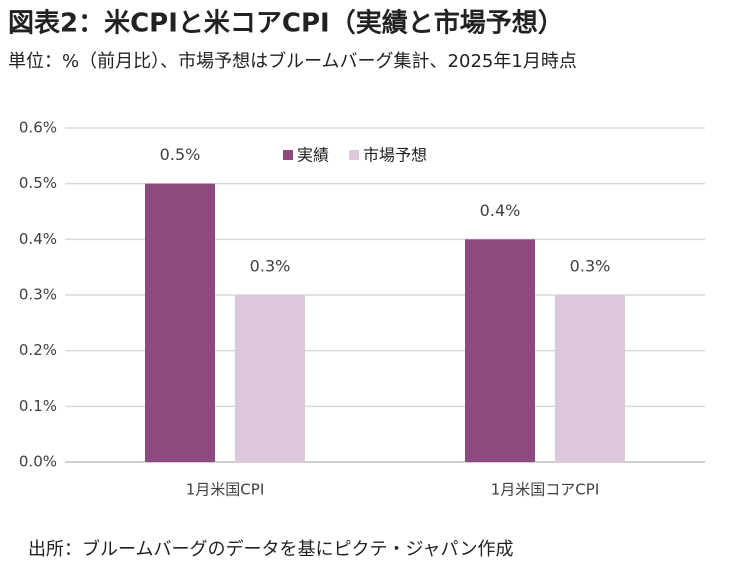 The width and height of the screenshot is (737, 578). What do you see at coordinates (38, 462) in the screenshot?
I see `y-tick-label: 0.0%` at bounding box center [38, 462].